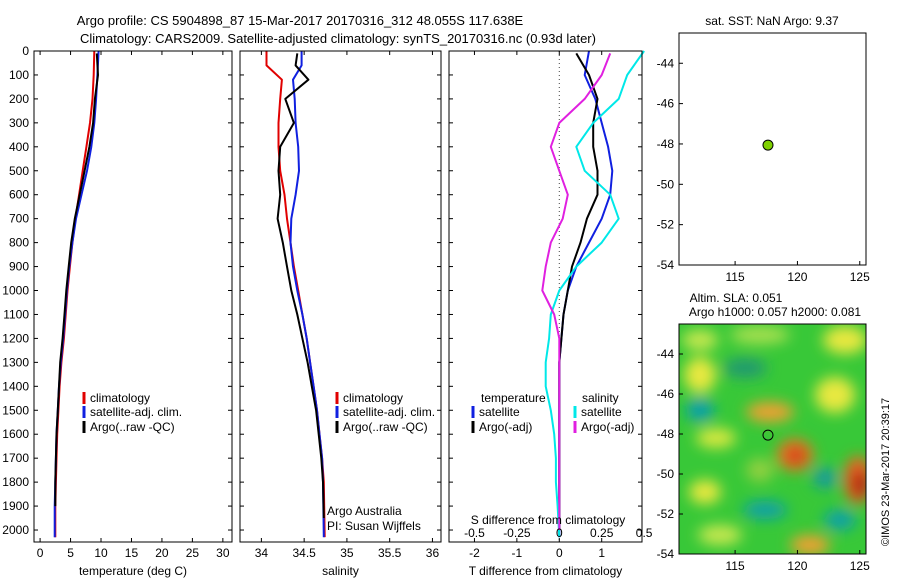 This screenshot has width=900, height=580. I want to click on y-tick-label: 1600, so click(15, 434).